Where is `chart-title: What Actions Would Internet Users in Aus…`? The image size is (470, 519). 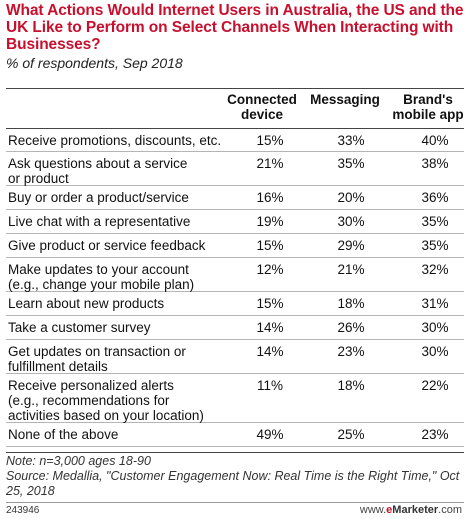 chart-title: What Actions Would Internet Users in Aus… is located at coordinates (235, 27).